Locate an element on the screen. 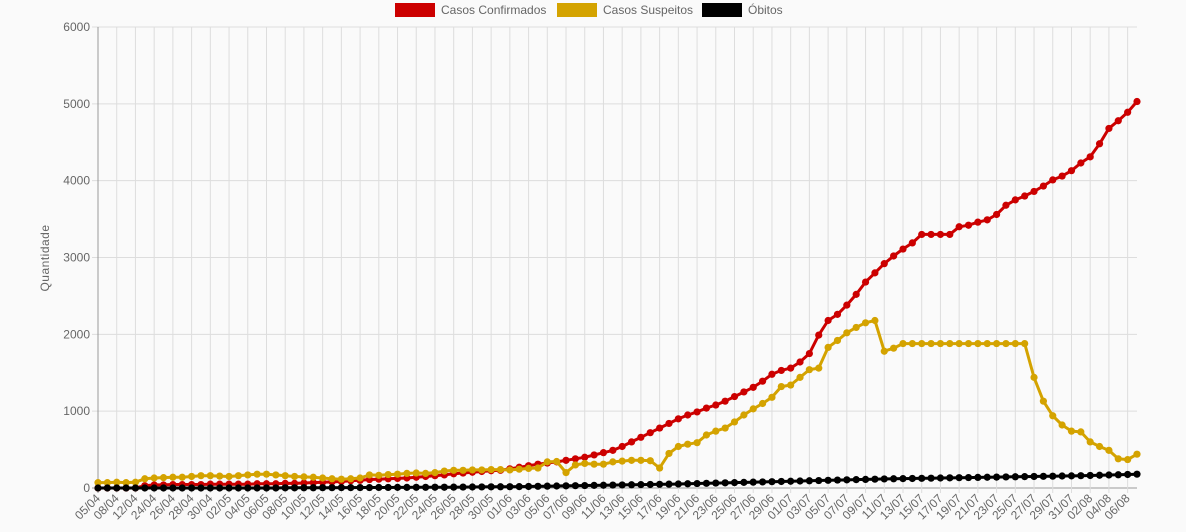  legend: Casos Confirmados Casos Suspeitos Óbitos is located at coordinates (589, 9).